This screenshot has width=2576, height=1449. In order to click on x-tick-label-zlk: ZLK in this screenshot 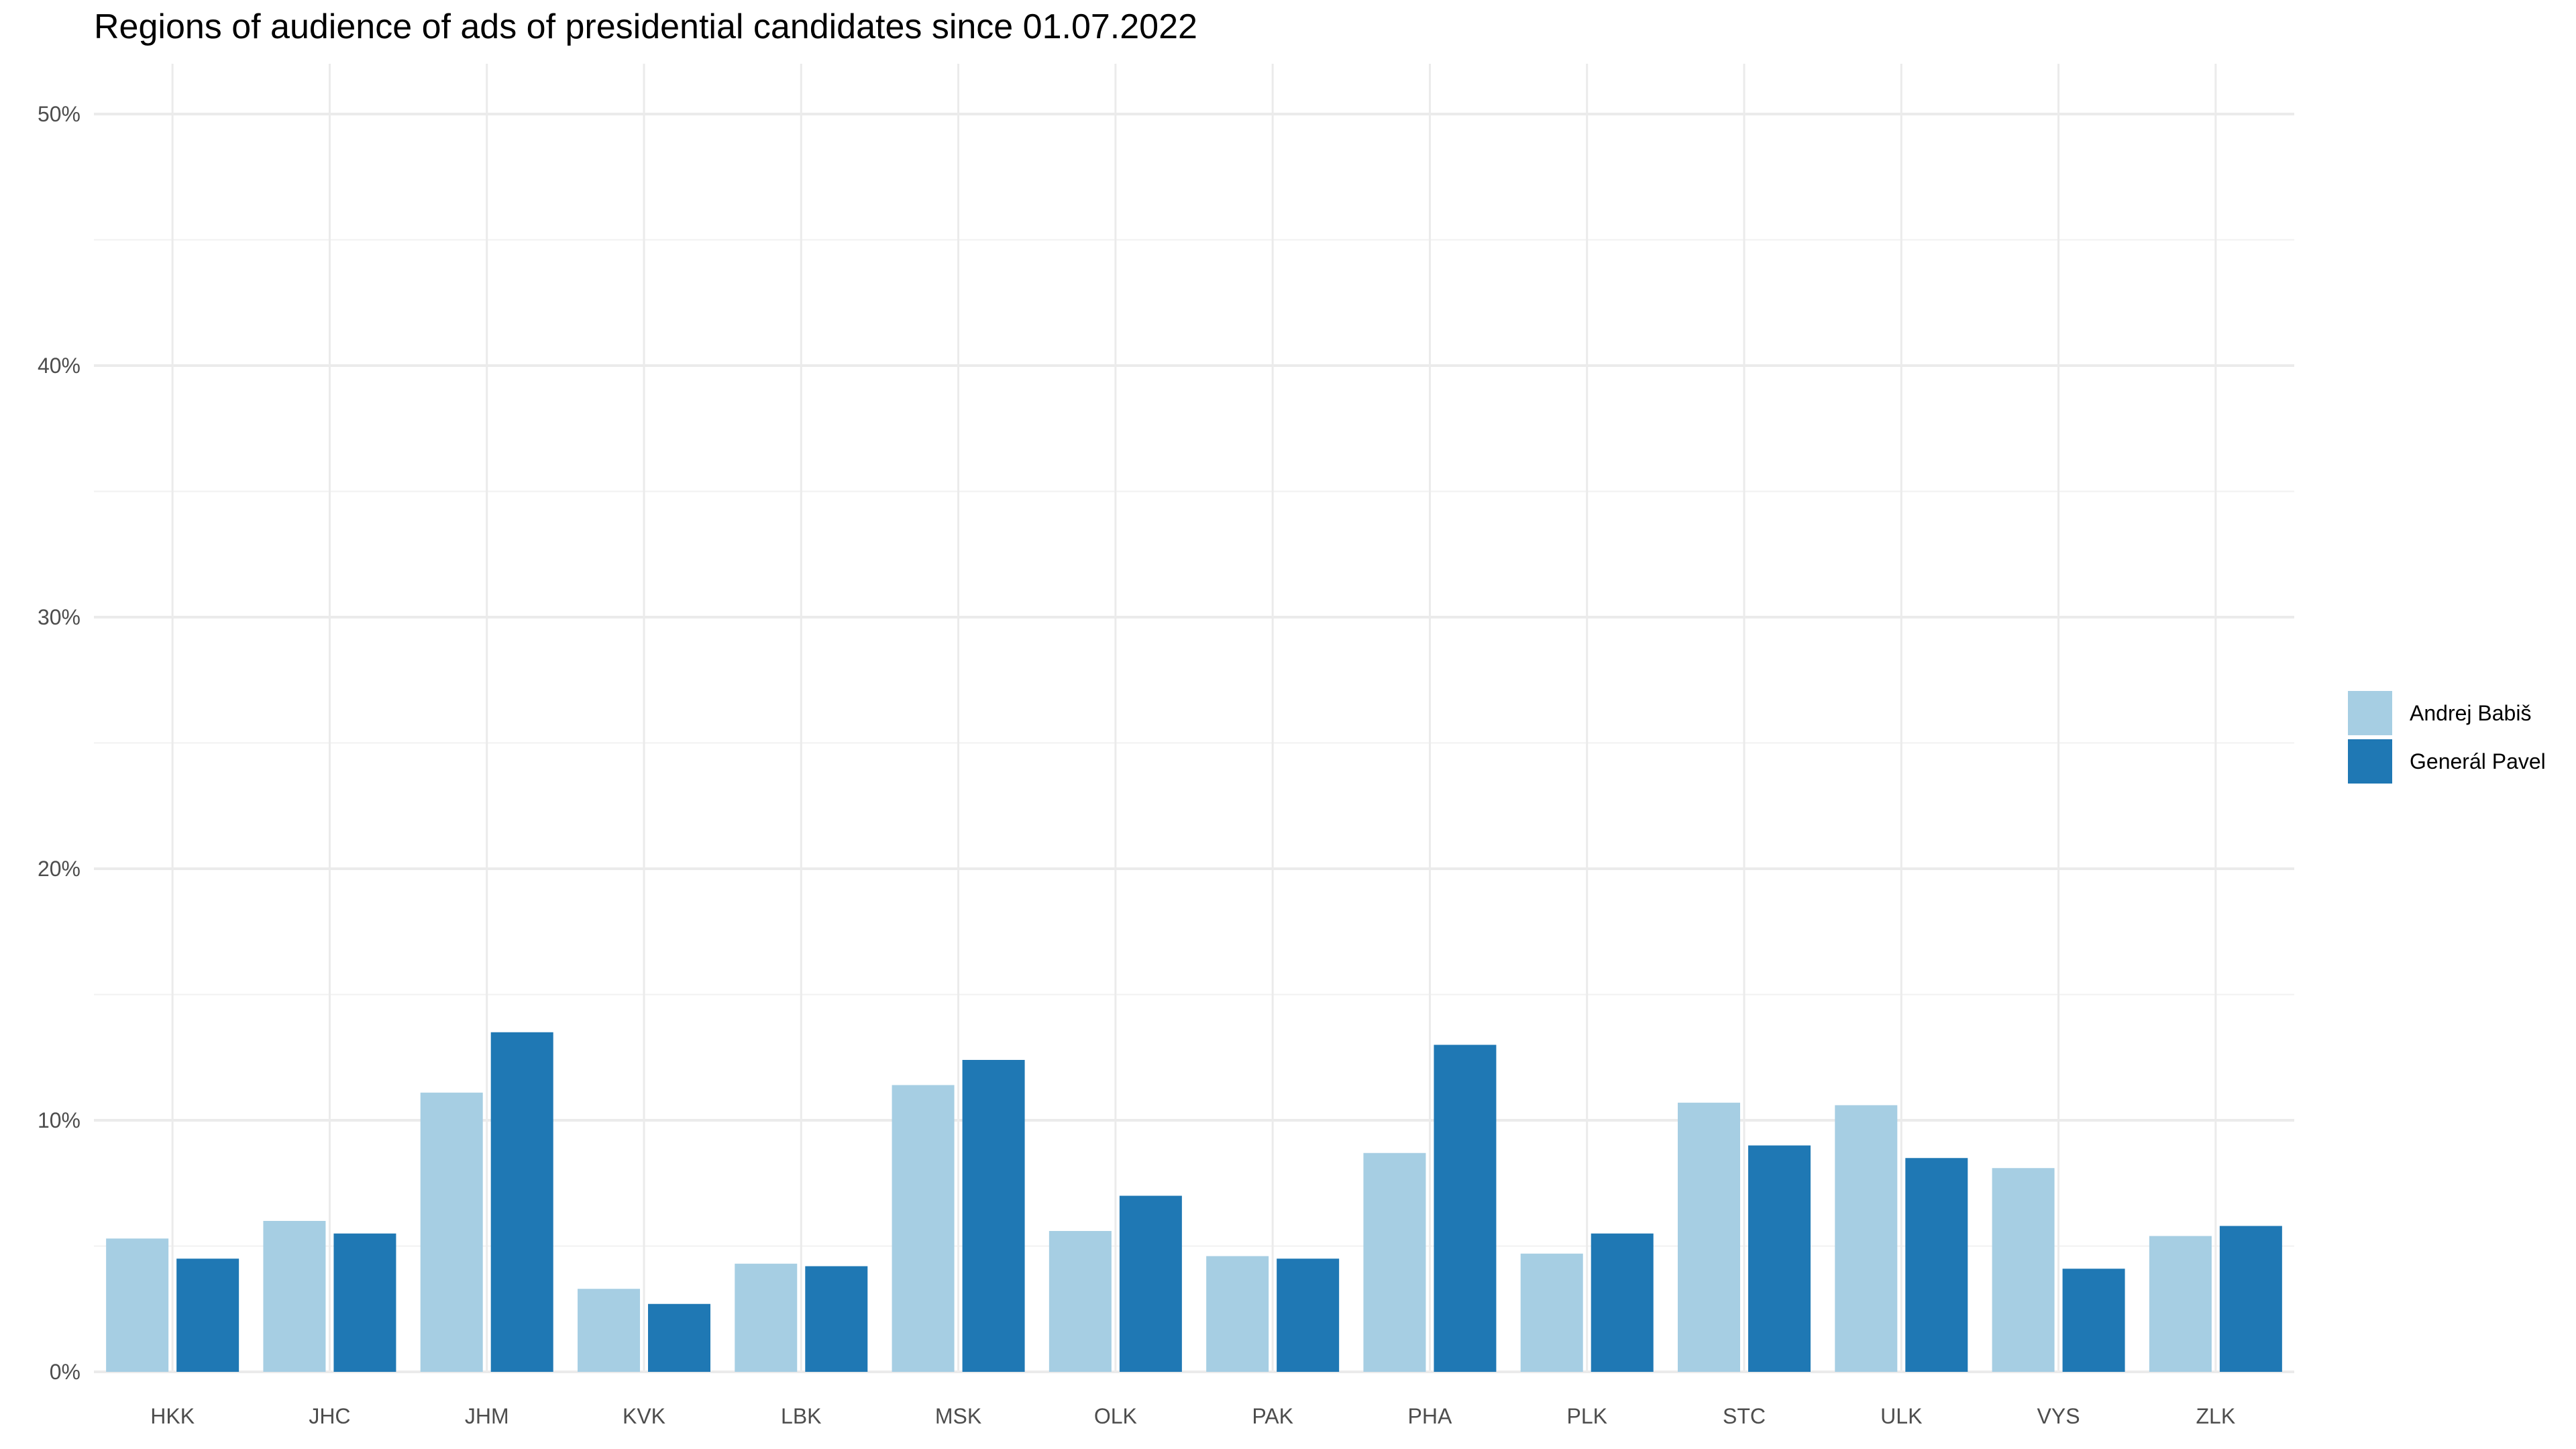, I will do `click(2216, 1416)`.